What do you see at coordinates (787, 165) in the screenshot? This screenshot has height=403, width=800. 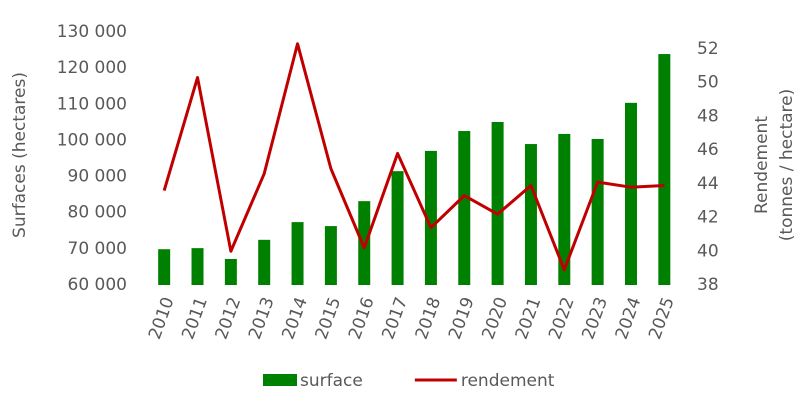 I see `y2-axis-title: (tonnes / hectare)` at bounding box center [787, 165].